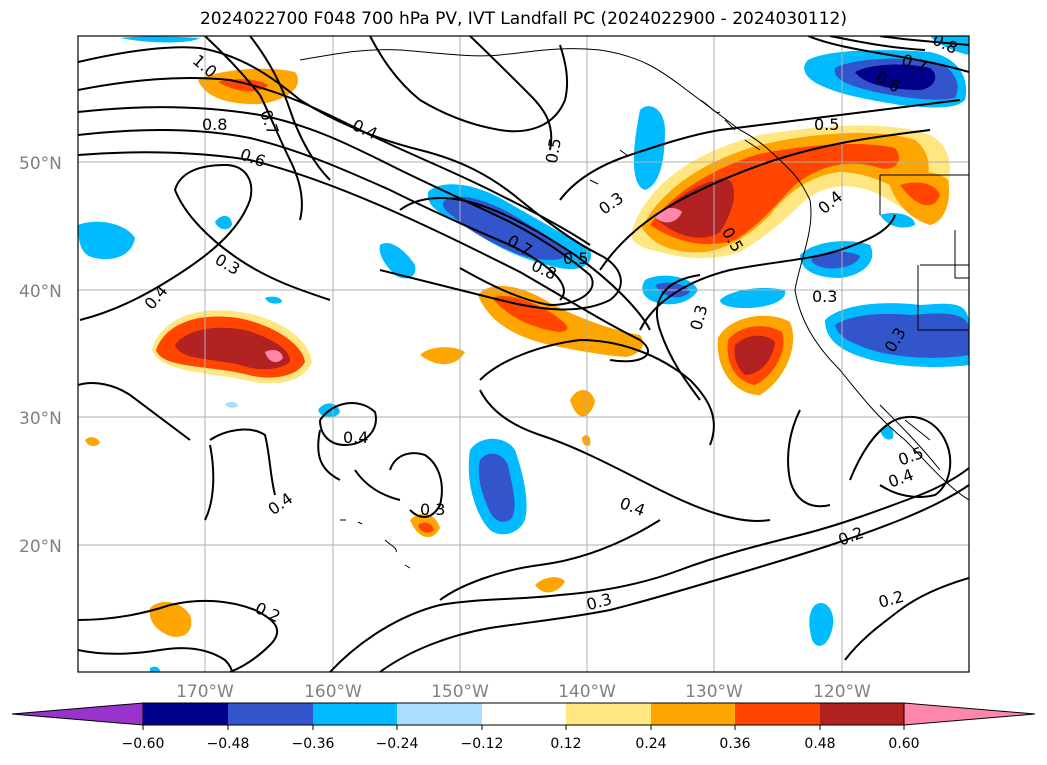 This screenshot has width=1047, height=765. Describe the element at coordinates (714, 692) in the screenshot. I see `lon-label: 130°W` at that location.